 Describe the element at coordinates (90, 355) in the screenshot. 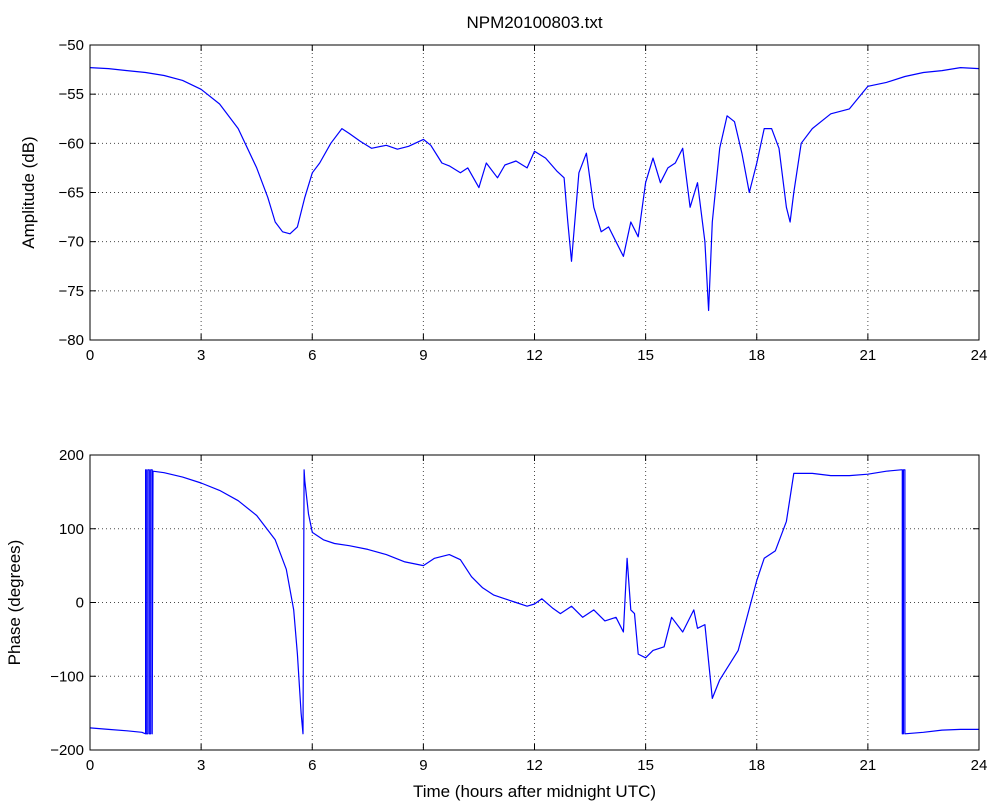

I see `amplitude-x-tick-label: 0` at that location.